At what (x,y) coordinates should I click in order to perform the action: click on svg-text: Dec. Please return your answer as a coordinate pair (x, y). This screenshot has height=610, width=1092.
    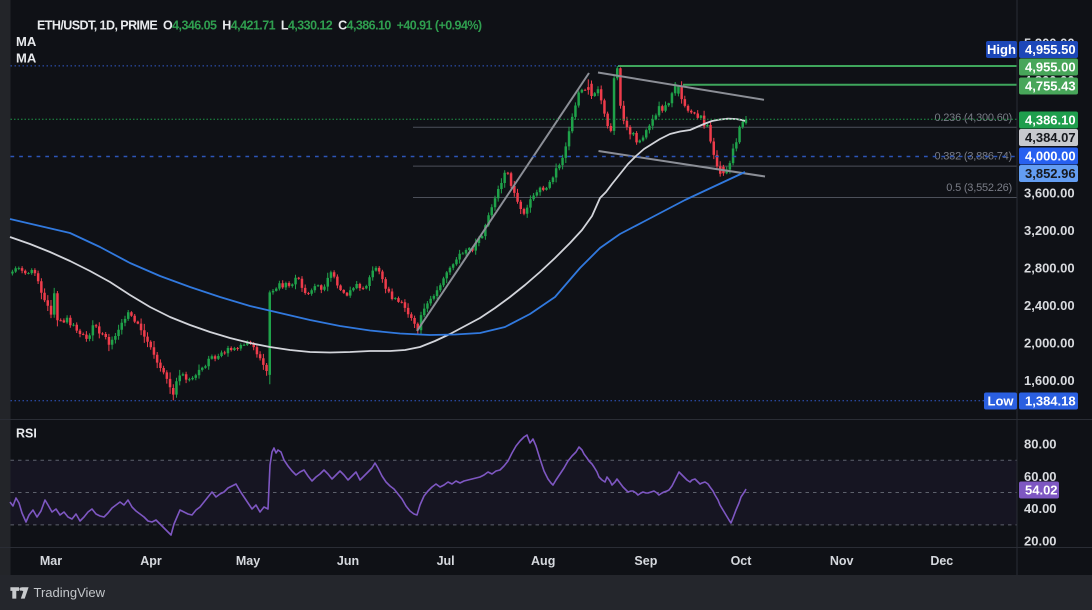
    Looking at the image, I should click on (941, 561).